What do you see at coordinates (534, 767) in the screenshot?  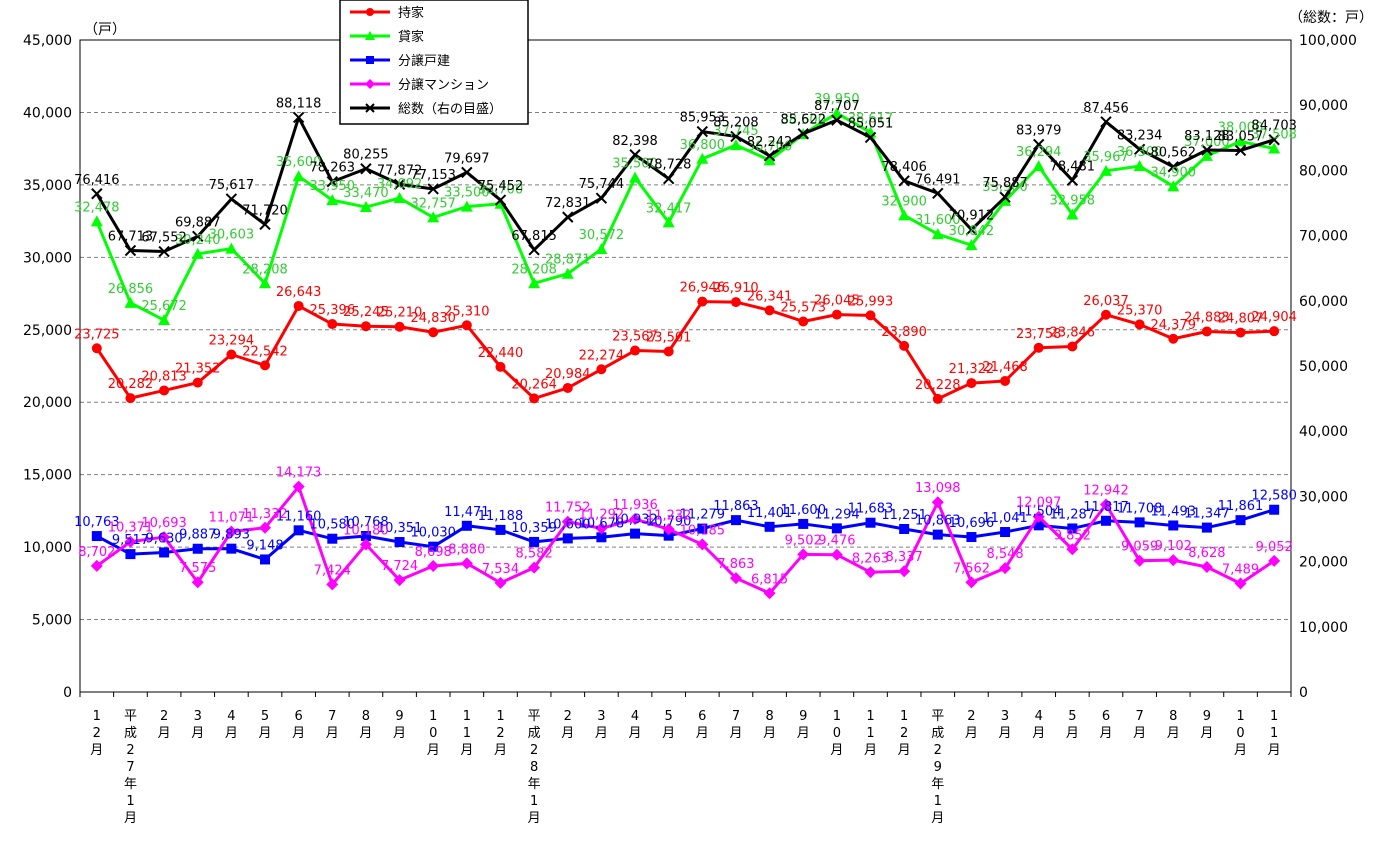 I see `category-tick-label: 平成 2 8 年 1 月` at bounding box center [534, 767].